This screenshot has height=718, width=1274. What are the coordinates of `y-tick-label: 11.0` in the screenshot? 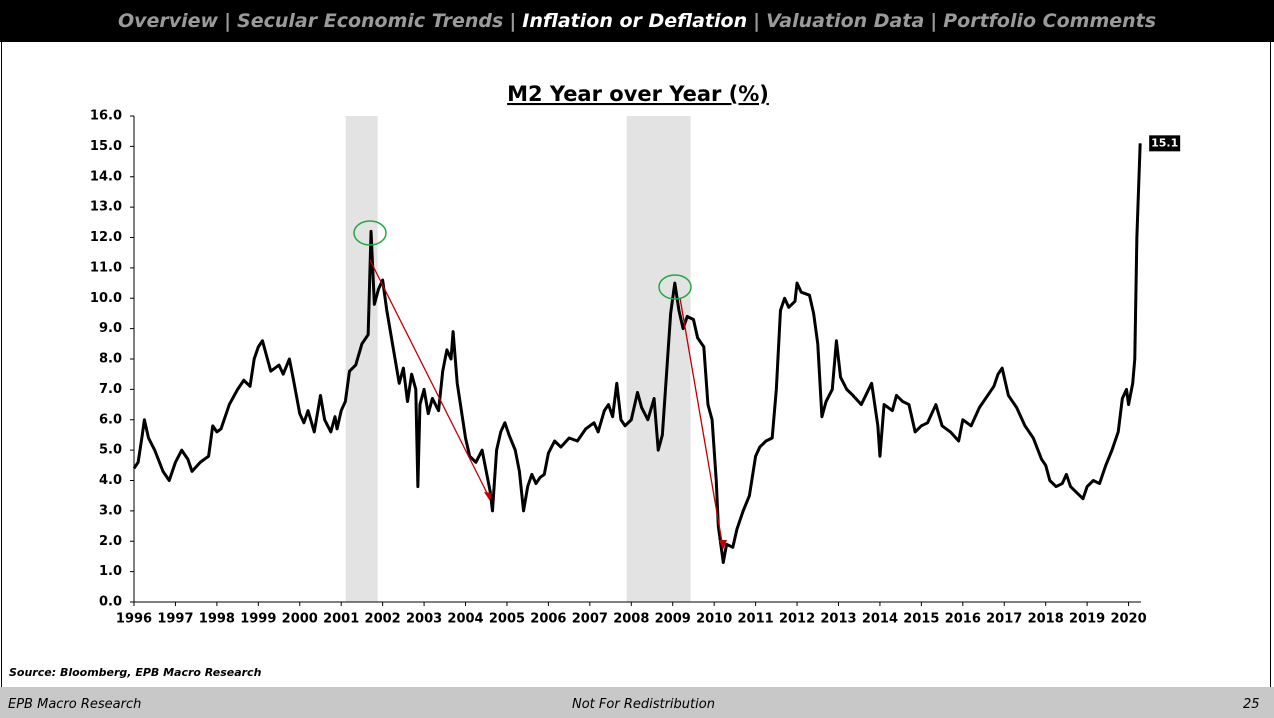 It's located at (106, 267).